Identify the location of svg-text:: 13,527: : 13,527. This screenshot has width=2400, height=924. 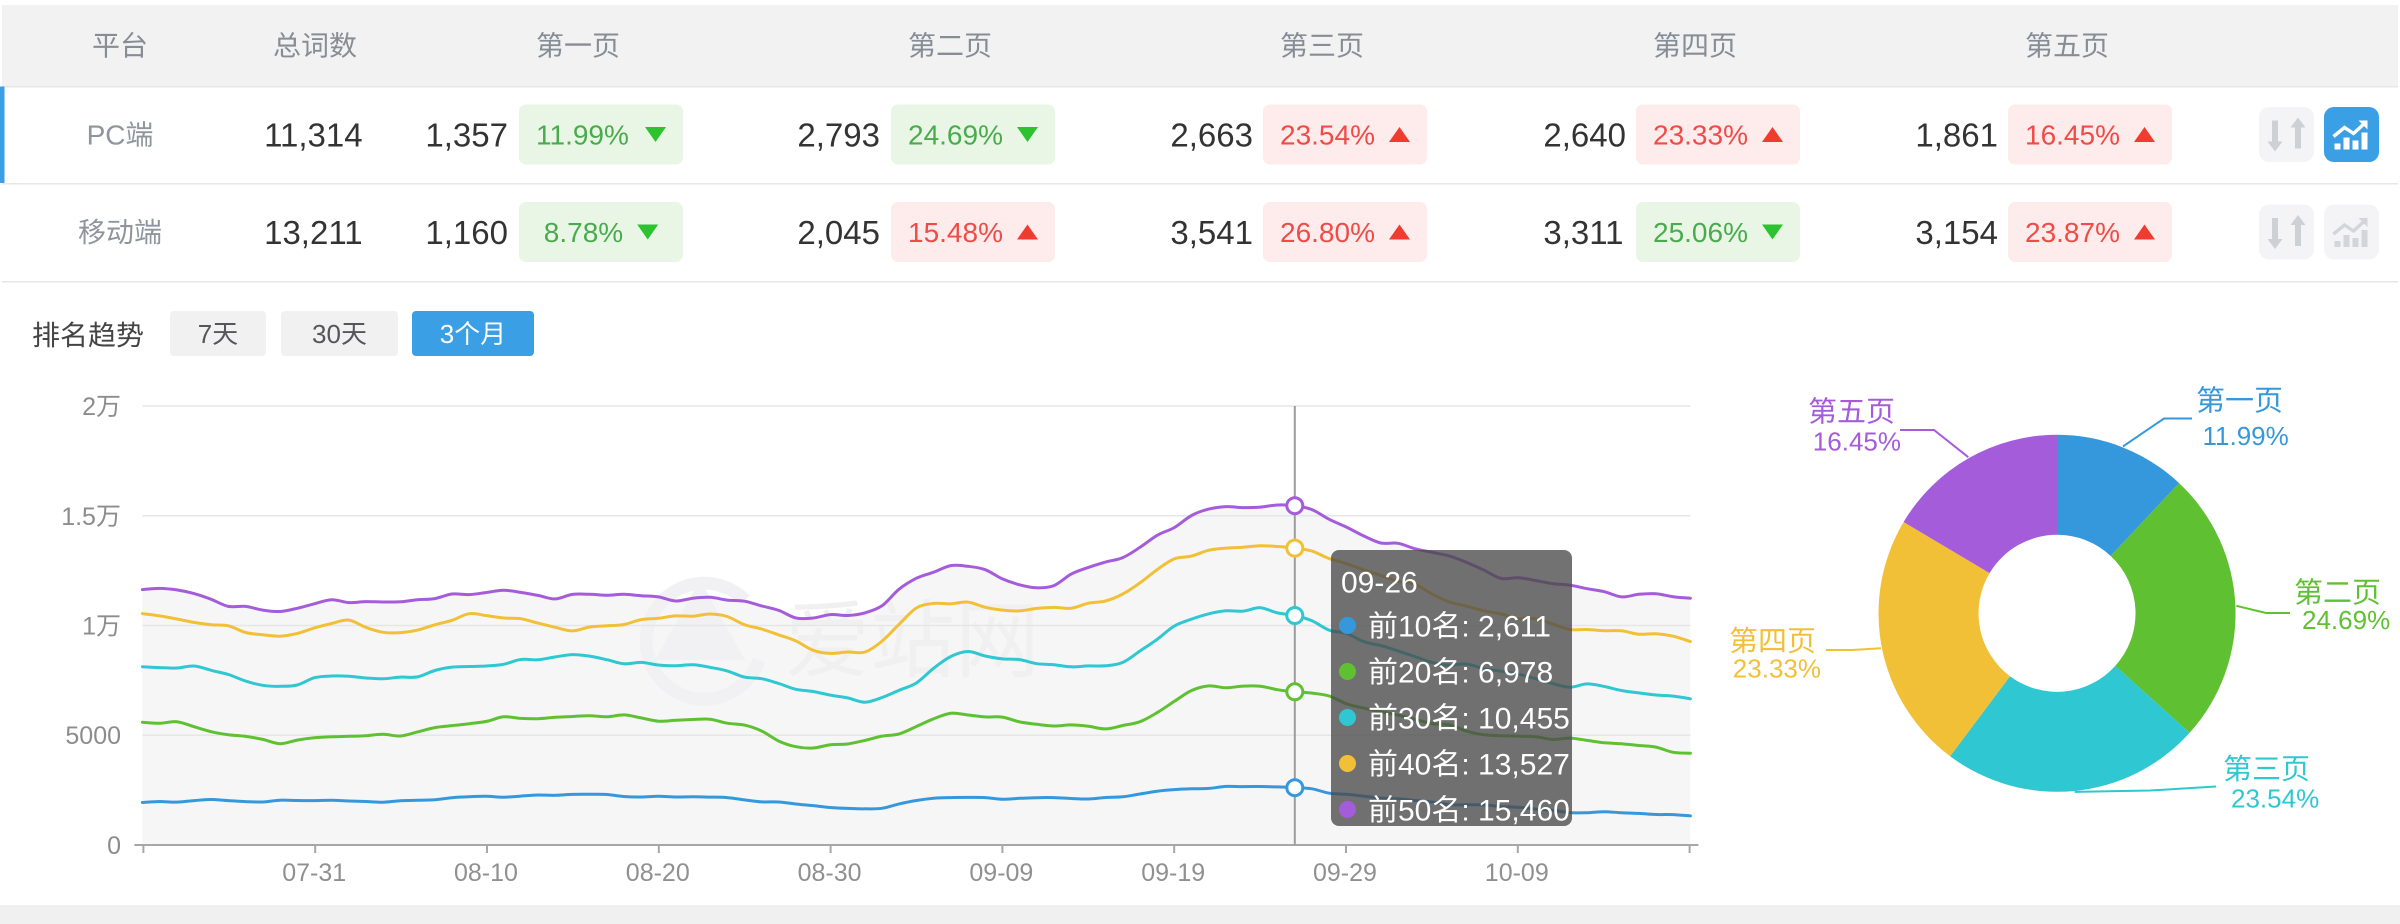
(1515, 764).